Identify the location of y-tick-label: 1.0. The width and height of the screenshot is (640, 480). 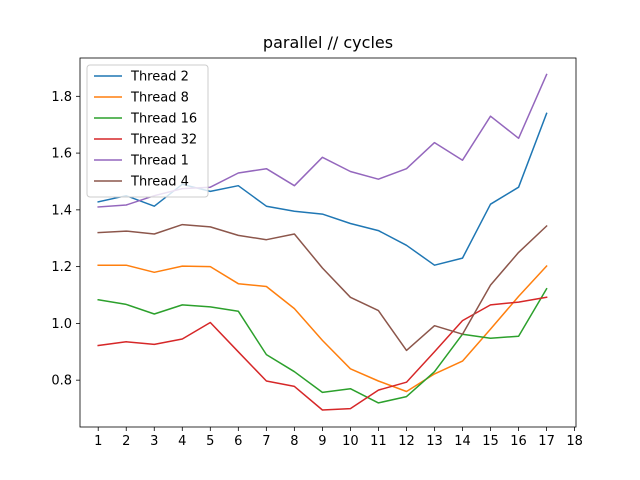
(61, 324).